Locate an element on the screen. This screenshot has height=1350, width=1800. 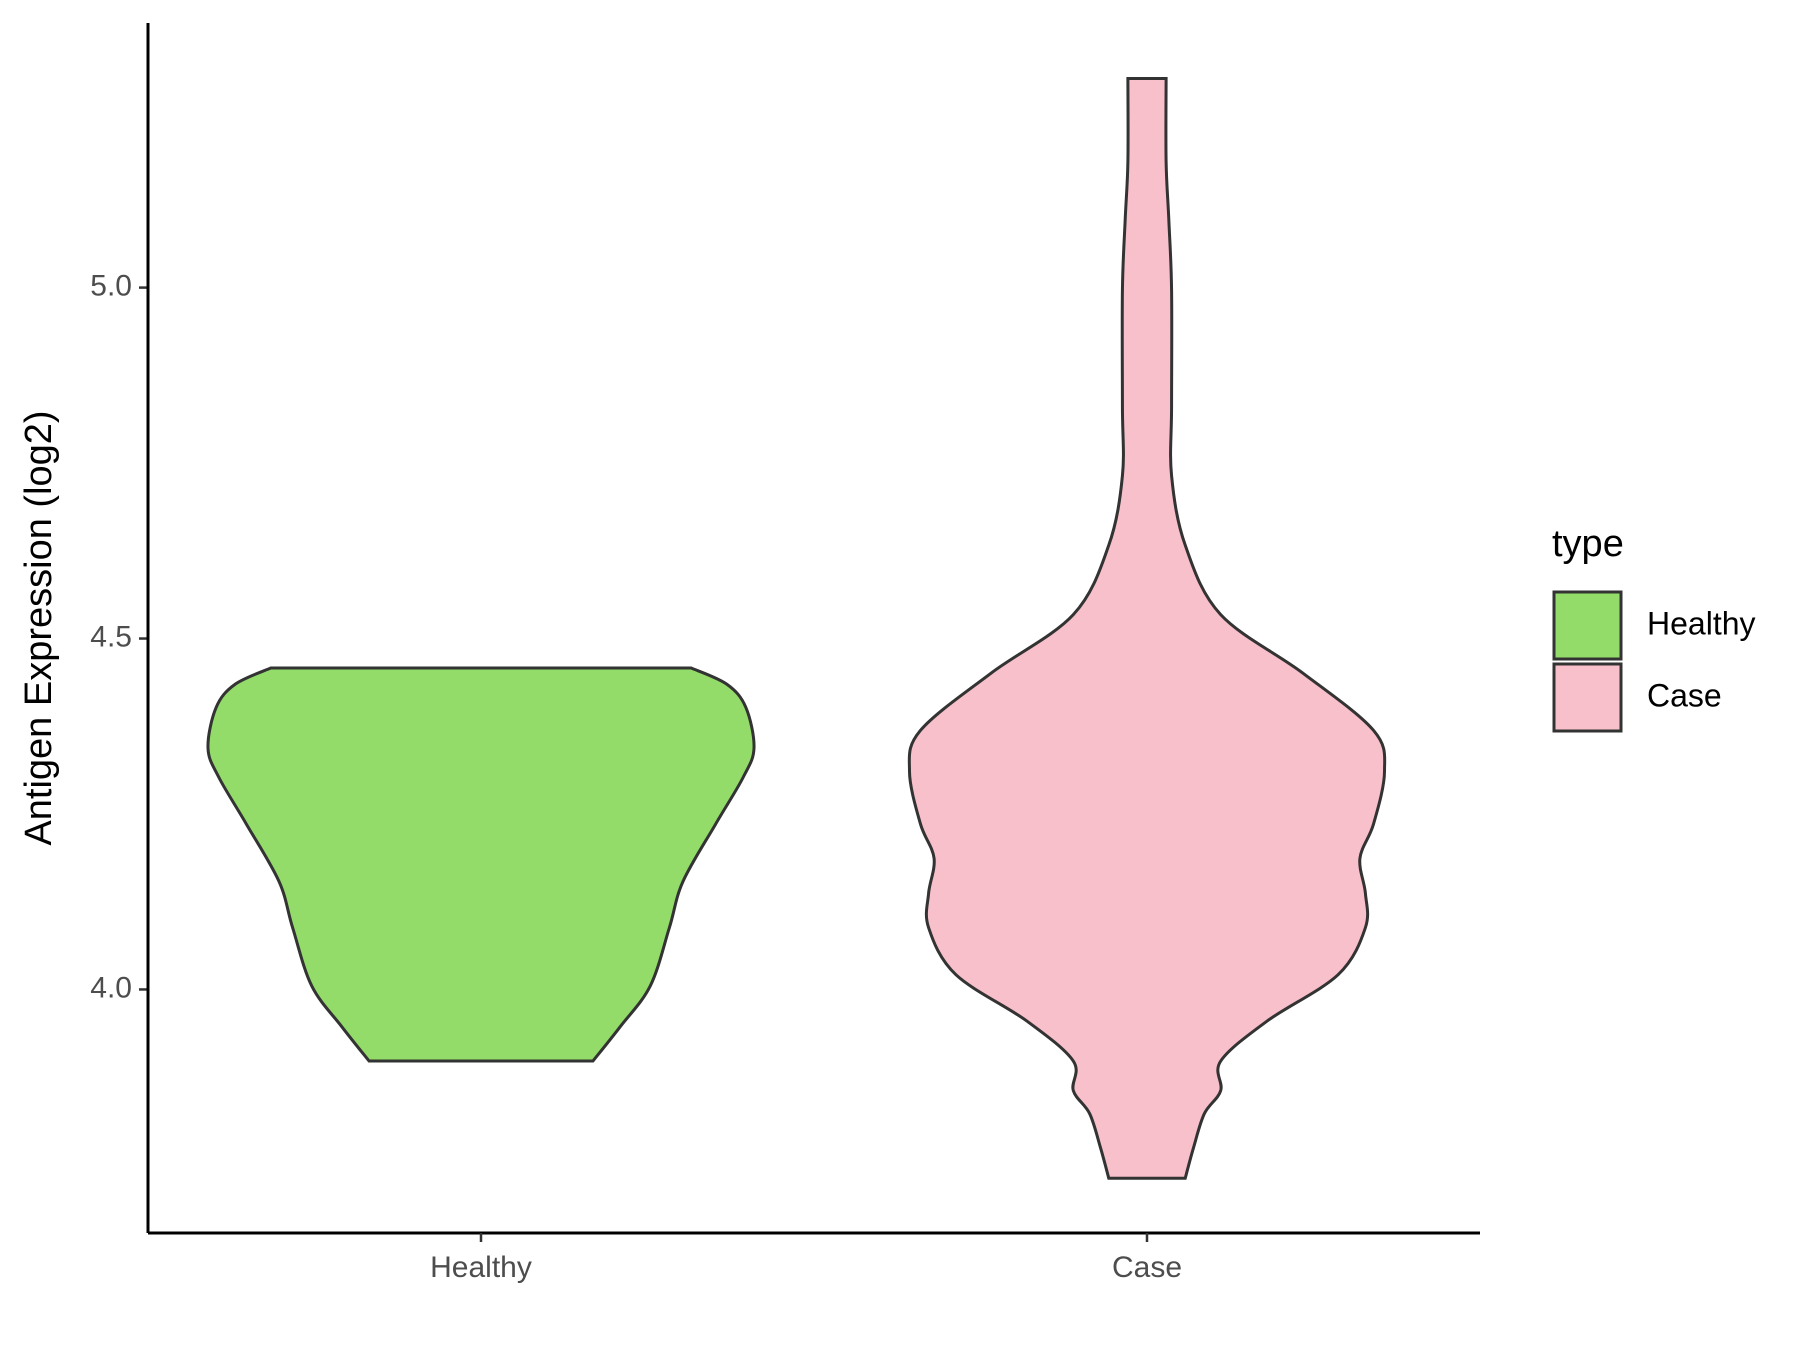
x-tick-label: Case is located at coordinates (1147, 1267).